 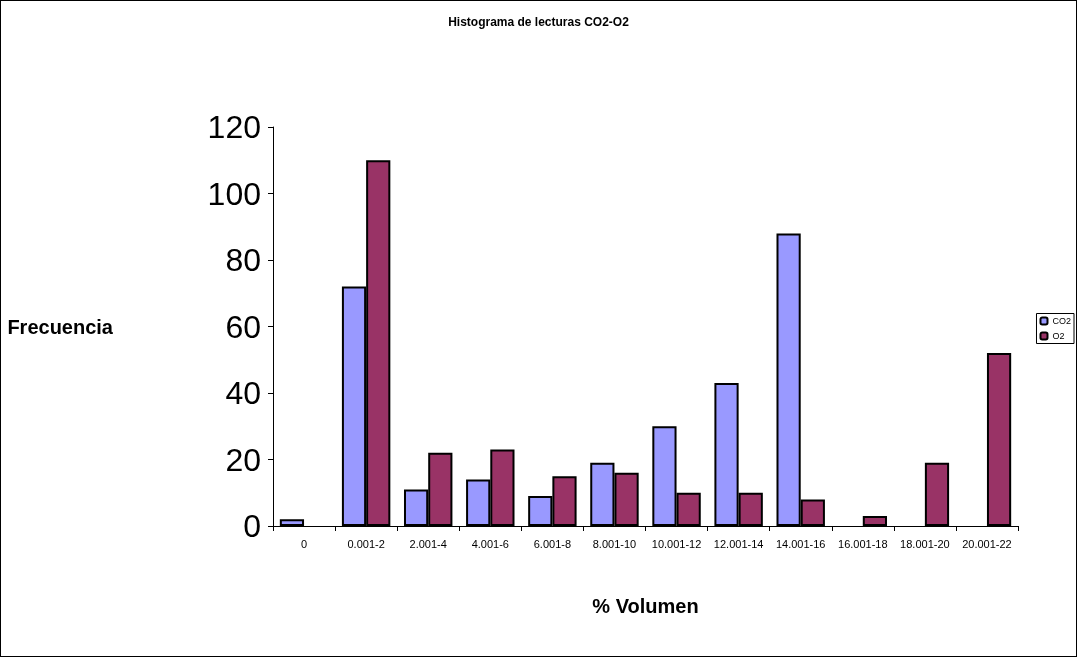 I want to click on x-tick-label: 10.001-12, so click(x=676, y=543).